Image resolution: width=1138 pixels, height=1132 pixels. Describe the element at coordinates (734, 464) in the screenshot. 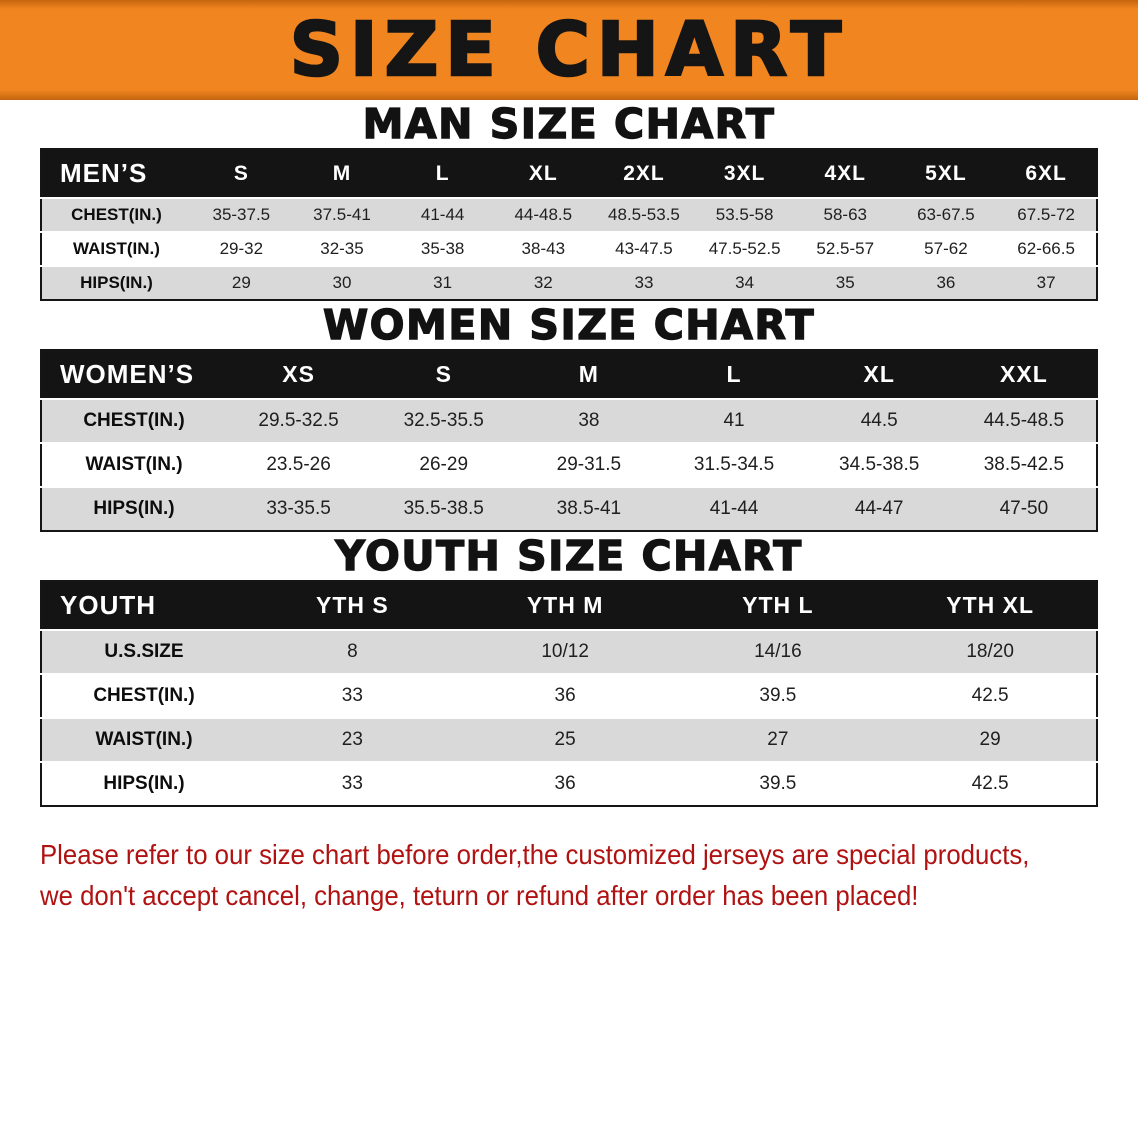

I see `value-cell: 31.5-34.5` at that location.